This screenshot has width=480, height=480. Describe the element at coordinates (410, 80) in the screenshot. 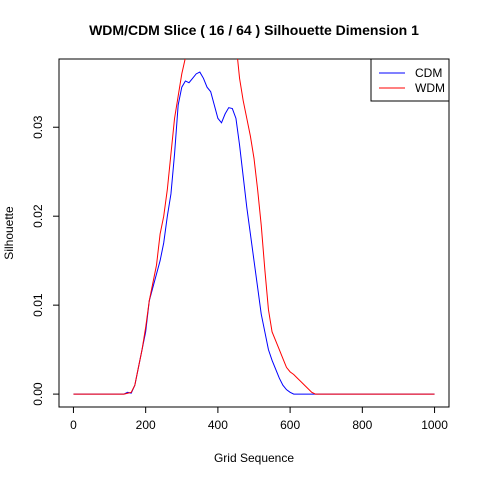

I see `legend-box` at that location.